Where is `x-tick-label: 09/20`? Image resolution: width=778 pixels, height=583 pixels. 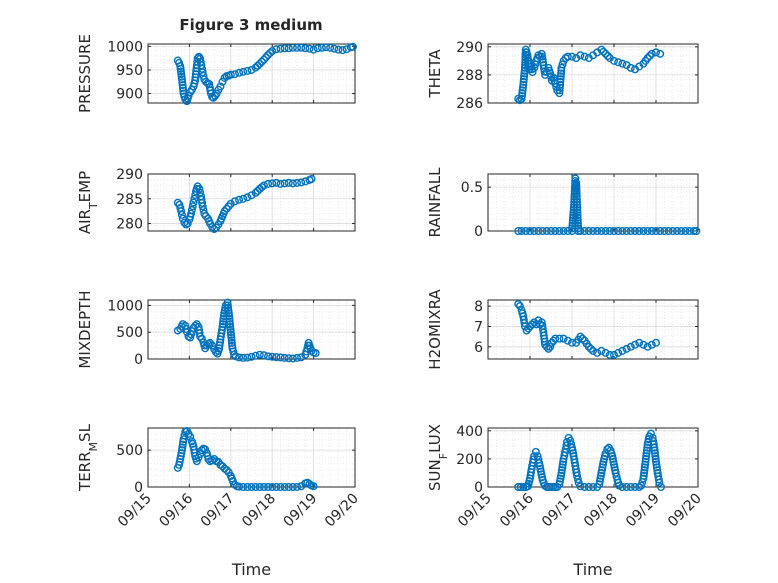
x-tick-label: 09/20 is located at coordinates (685, 511).